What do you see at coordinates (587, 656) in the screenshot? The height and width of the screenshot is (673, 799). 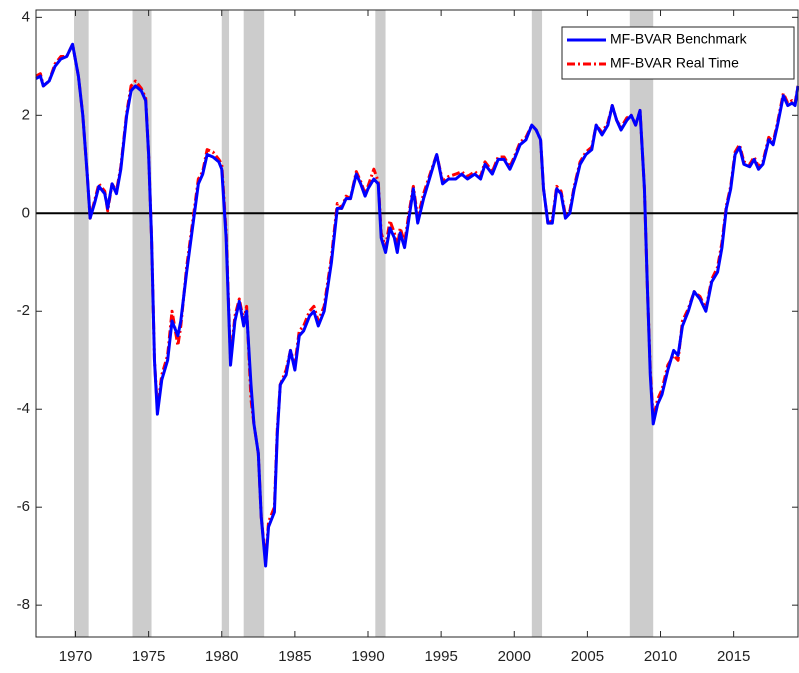 I see `x-tick-label: 2005` at bounding box center [587, 656].